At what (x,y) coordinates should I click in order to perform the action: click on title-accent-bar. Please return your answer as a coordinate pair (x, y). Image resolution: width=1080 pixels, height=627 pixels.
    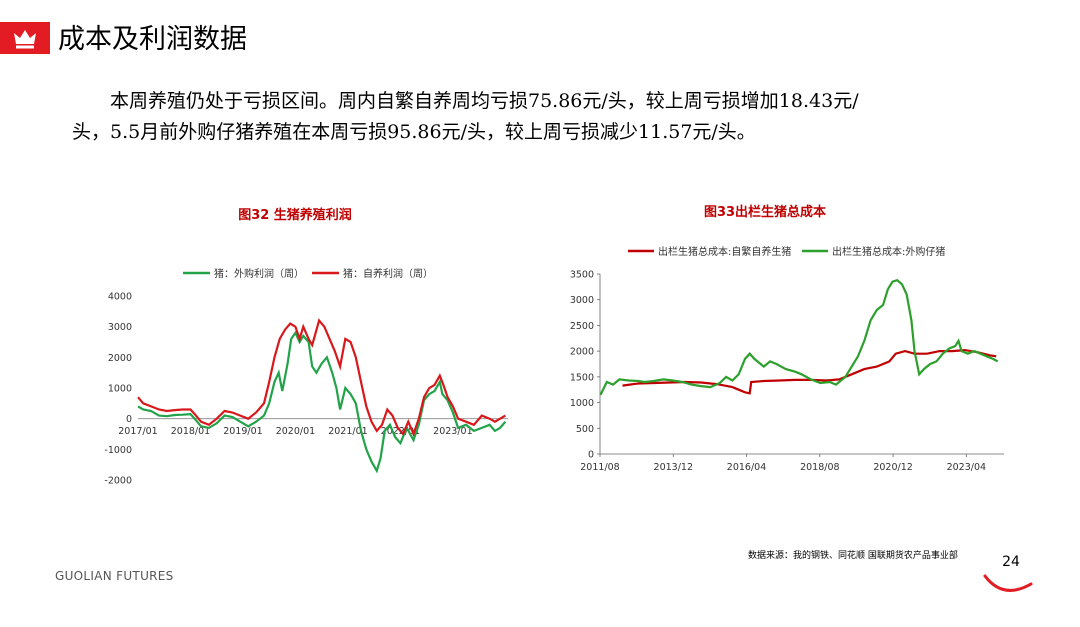
    Looking at the image, I should click on (25, 38).